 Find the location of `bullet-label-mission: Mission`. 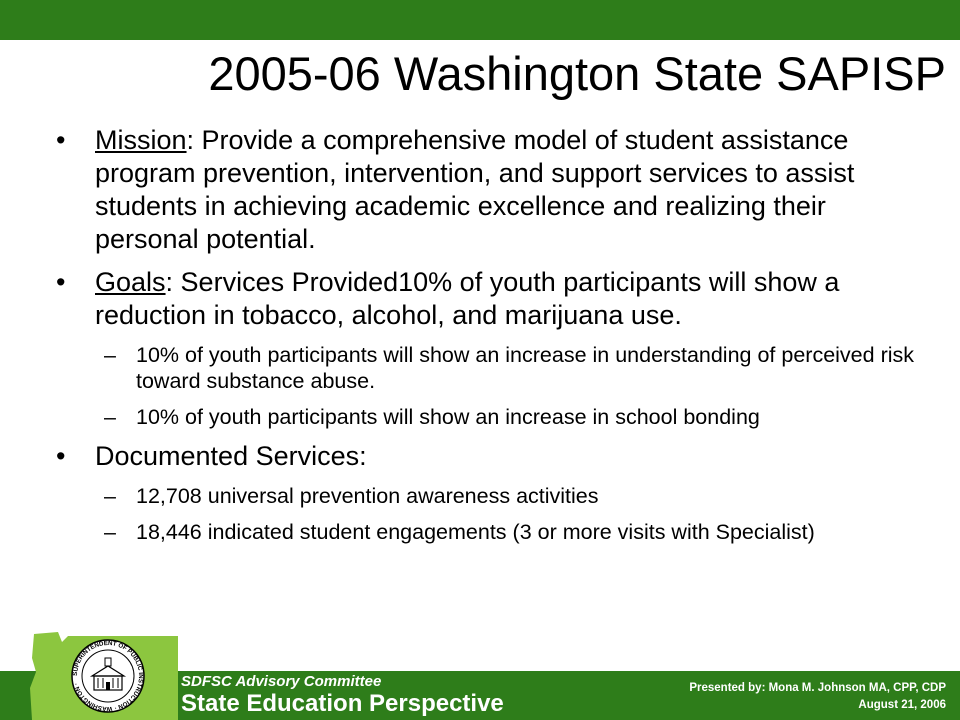

bullet-label-mission: Mission is located at coordinates (141, 140).